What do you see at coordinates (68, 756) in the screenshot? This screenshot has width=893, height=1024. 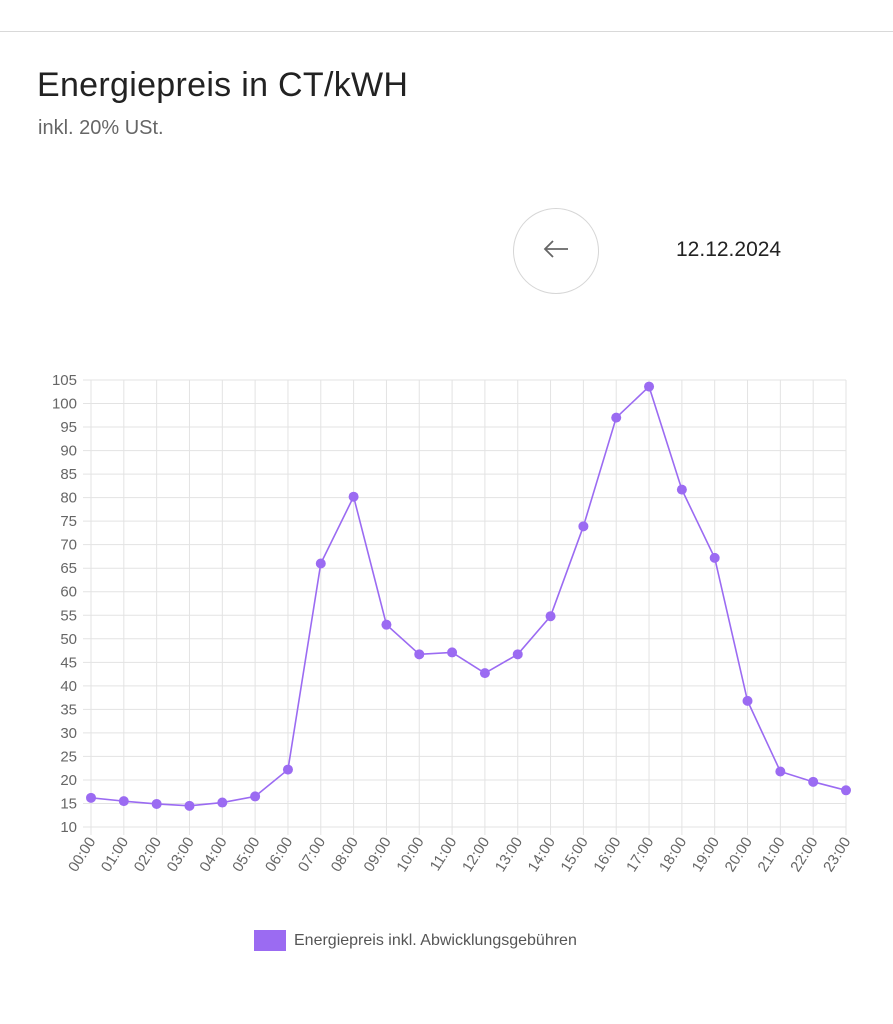 I see `y-tick-label: 25` at bounding box center [68, 756].